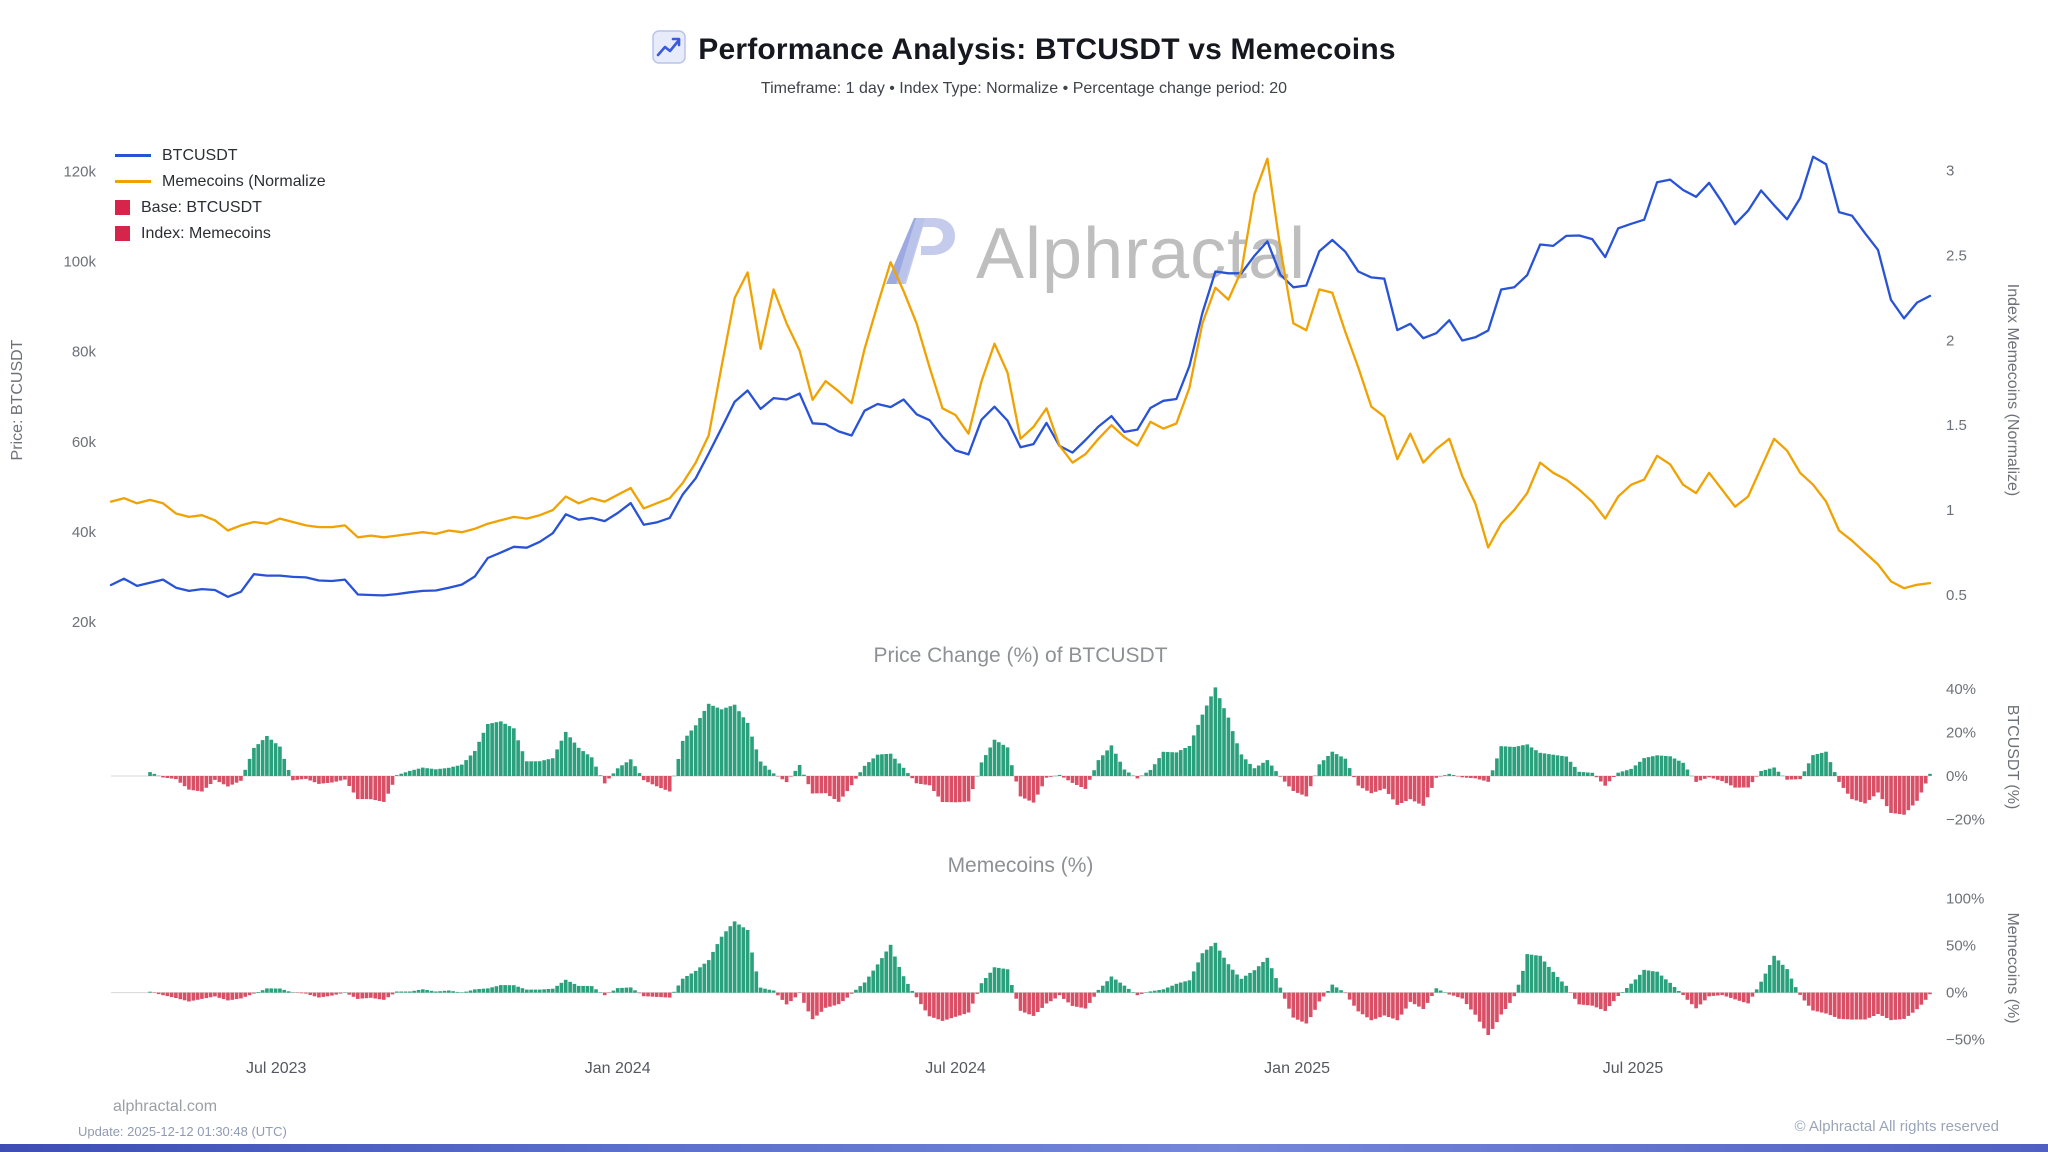 The height and width of the screenshot is (1152, 2048). What do you see at coordinates (1965, 1040) in the screenshot?
I see `pct-axis-tick: −50%` at bounding box center [1965, 1040].